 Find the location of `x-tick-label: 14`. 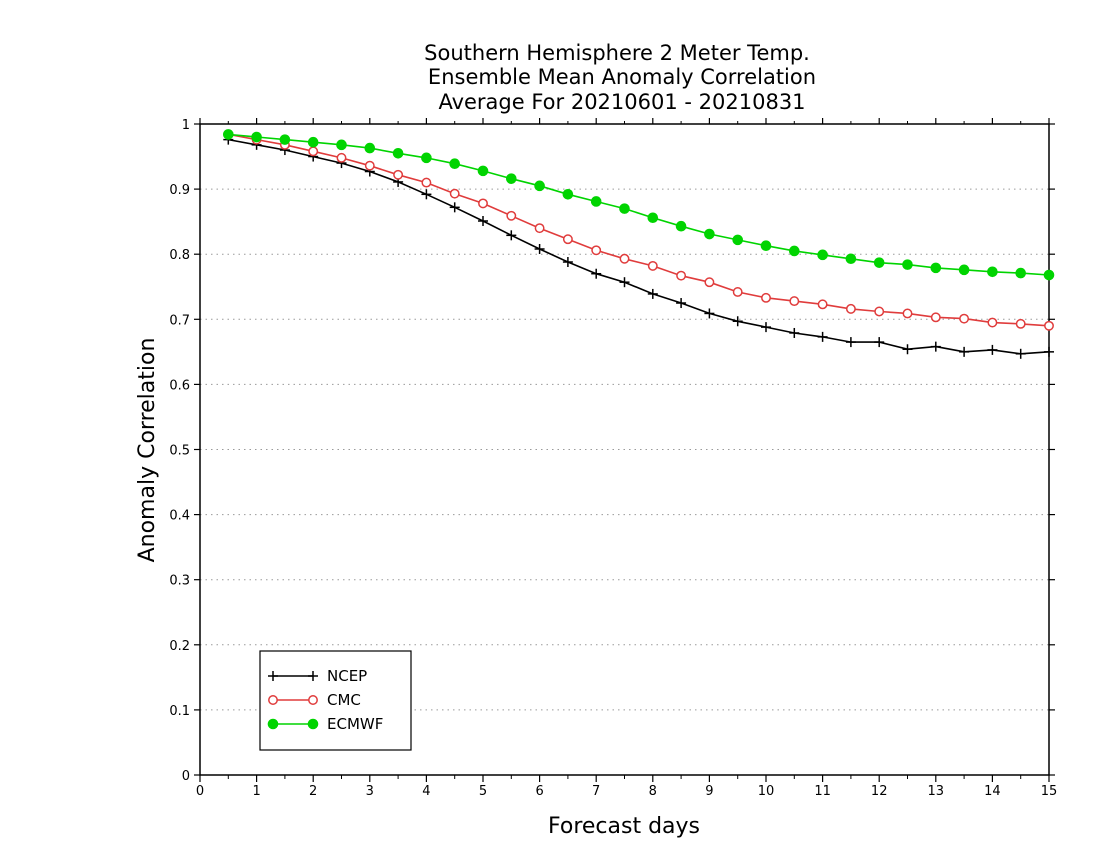

x-tick-label: 14 is located at coordinates (992, 791).